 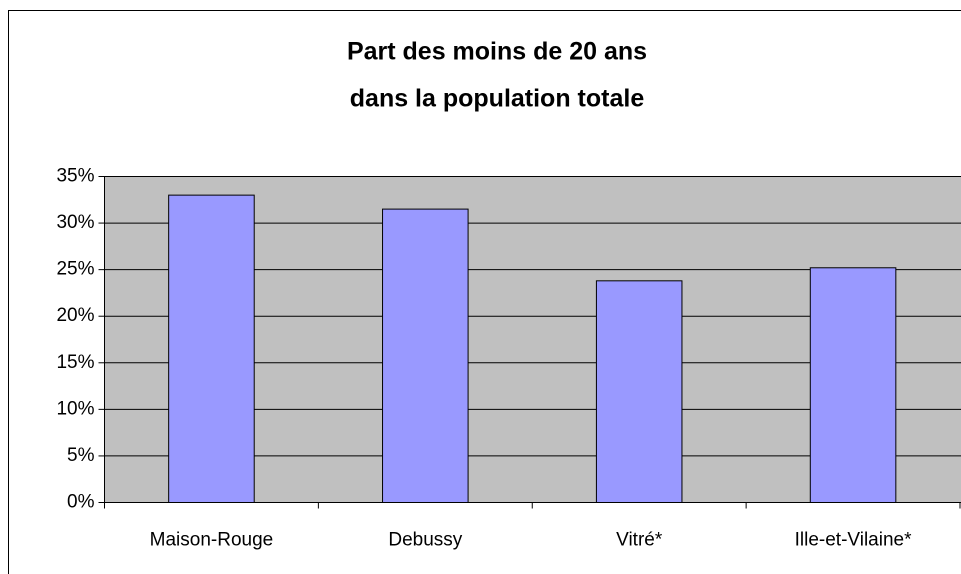 I want to click on y-tick-label: 30%, so click(x=75, y=222).